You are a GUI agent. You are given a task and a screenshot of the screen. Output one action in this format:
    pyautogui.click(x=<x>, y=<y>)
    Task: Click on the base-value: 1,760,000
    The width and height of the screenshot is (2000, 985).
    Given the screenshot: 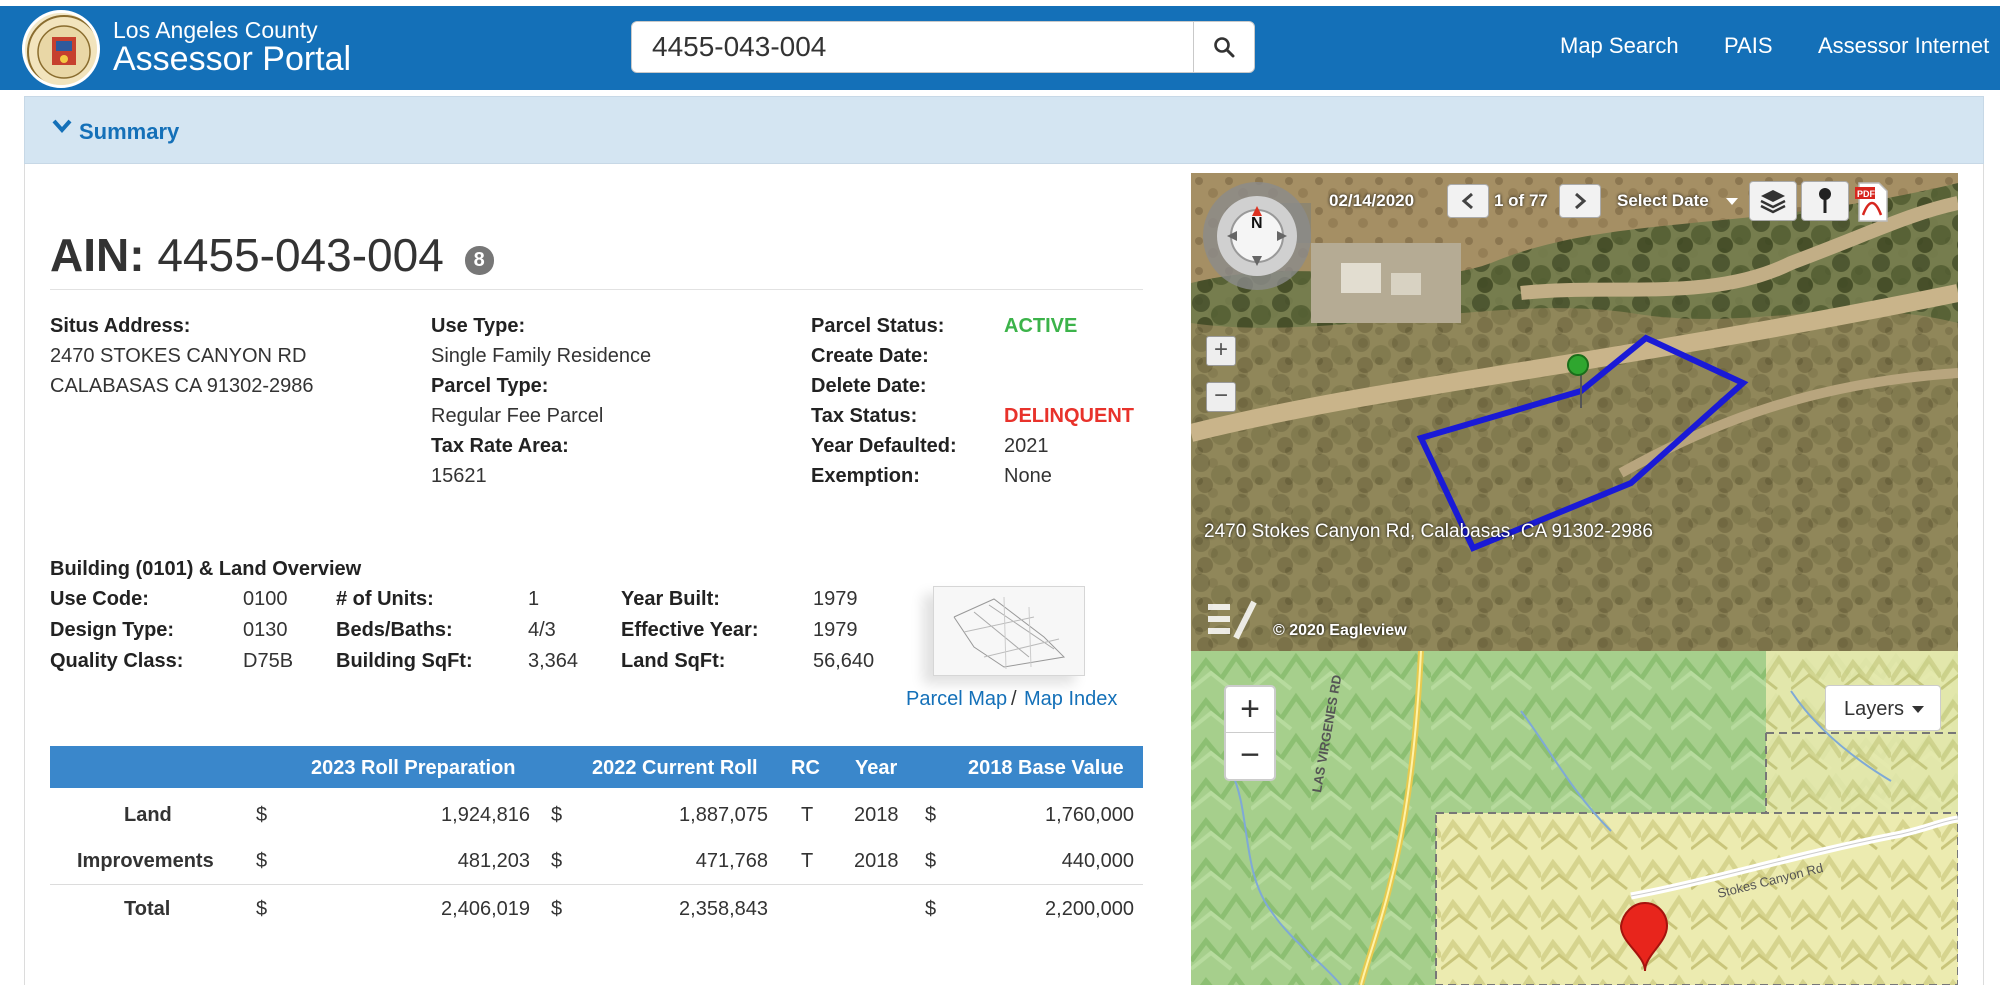 What is the action you would take?
    pyautogui.click(x=1089, y=815)
    